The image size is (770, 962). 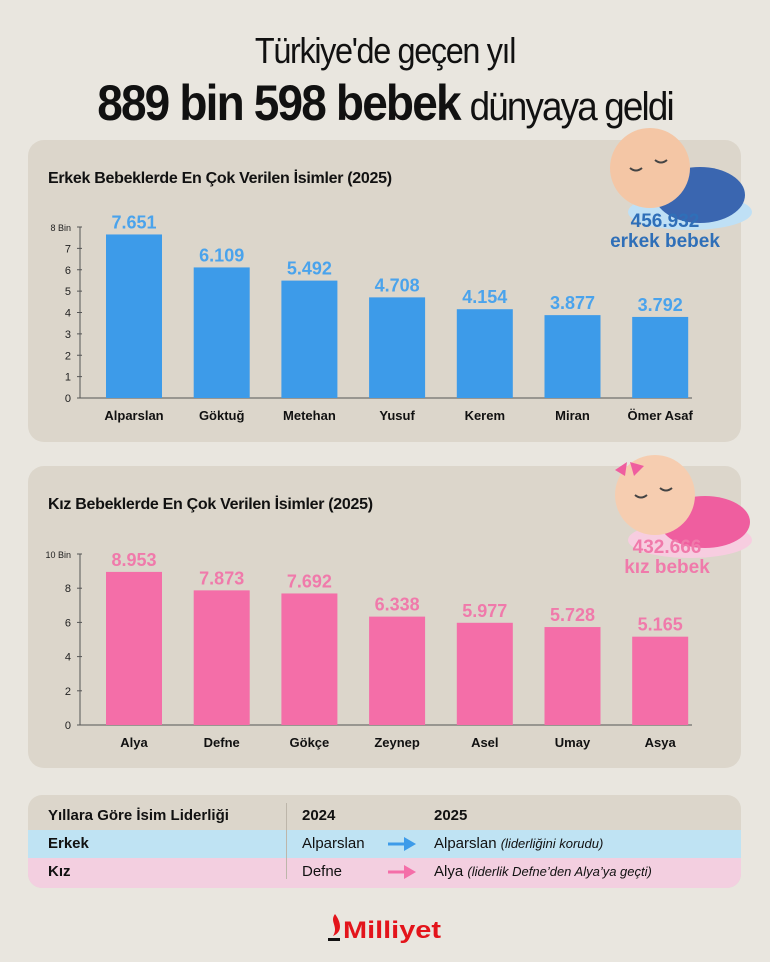 I want to click on row-note: (liderlik Defne’den Alya’ya geçti), so click(x=559, y=871).